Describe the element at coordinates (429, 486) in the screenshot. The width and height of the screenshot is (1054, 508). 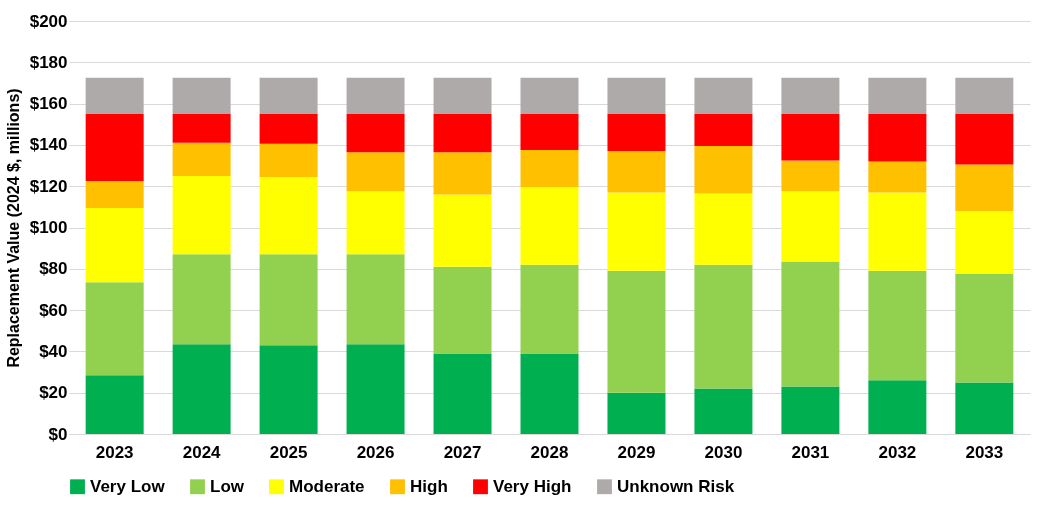
I see `legend-label: High` at that location.